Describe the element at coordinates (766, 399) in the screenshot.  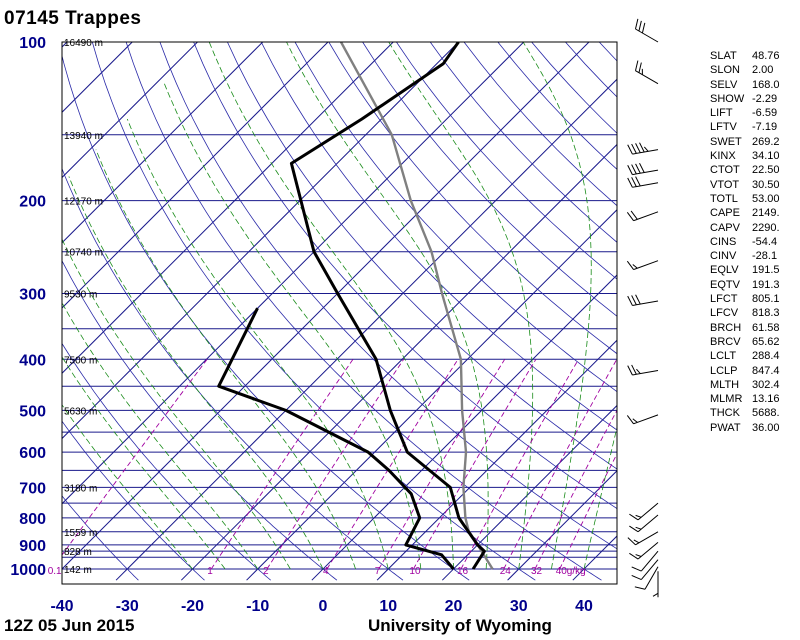
I see `index-value: 13.16` at that location.